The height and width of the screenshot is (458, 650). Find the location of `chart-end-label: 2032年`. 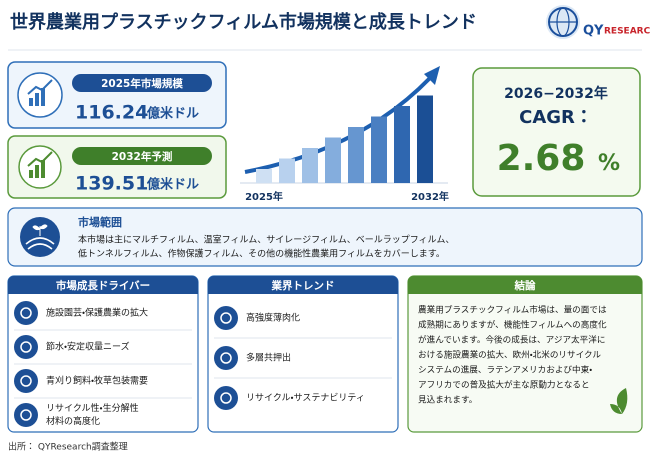

chart-end-label: 2032年 is located at coordinates (430, 196).